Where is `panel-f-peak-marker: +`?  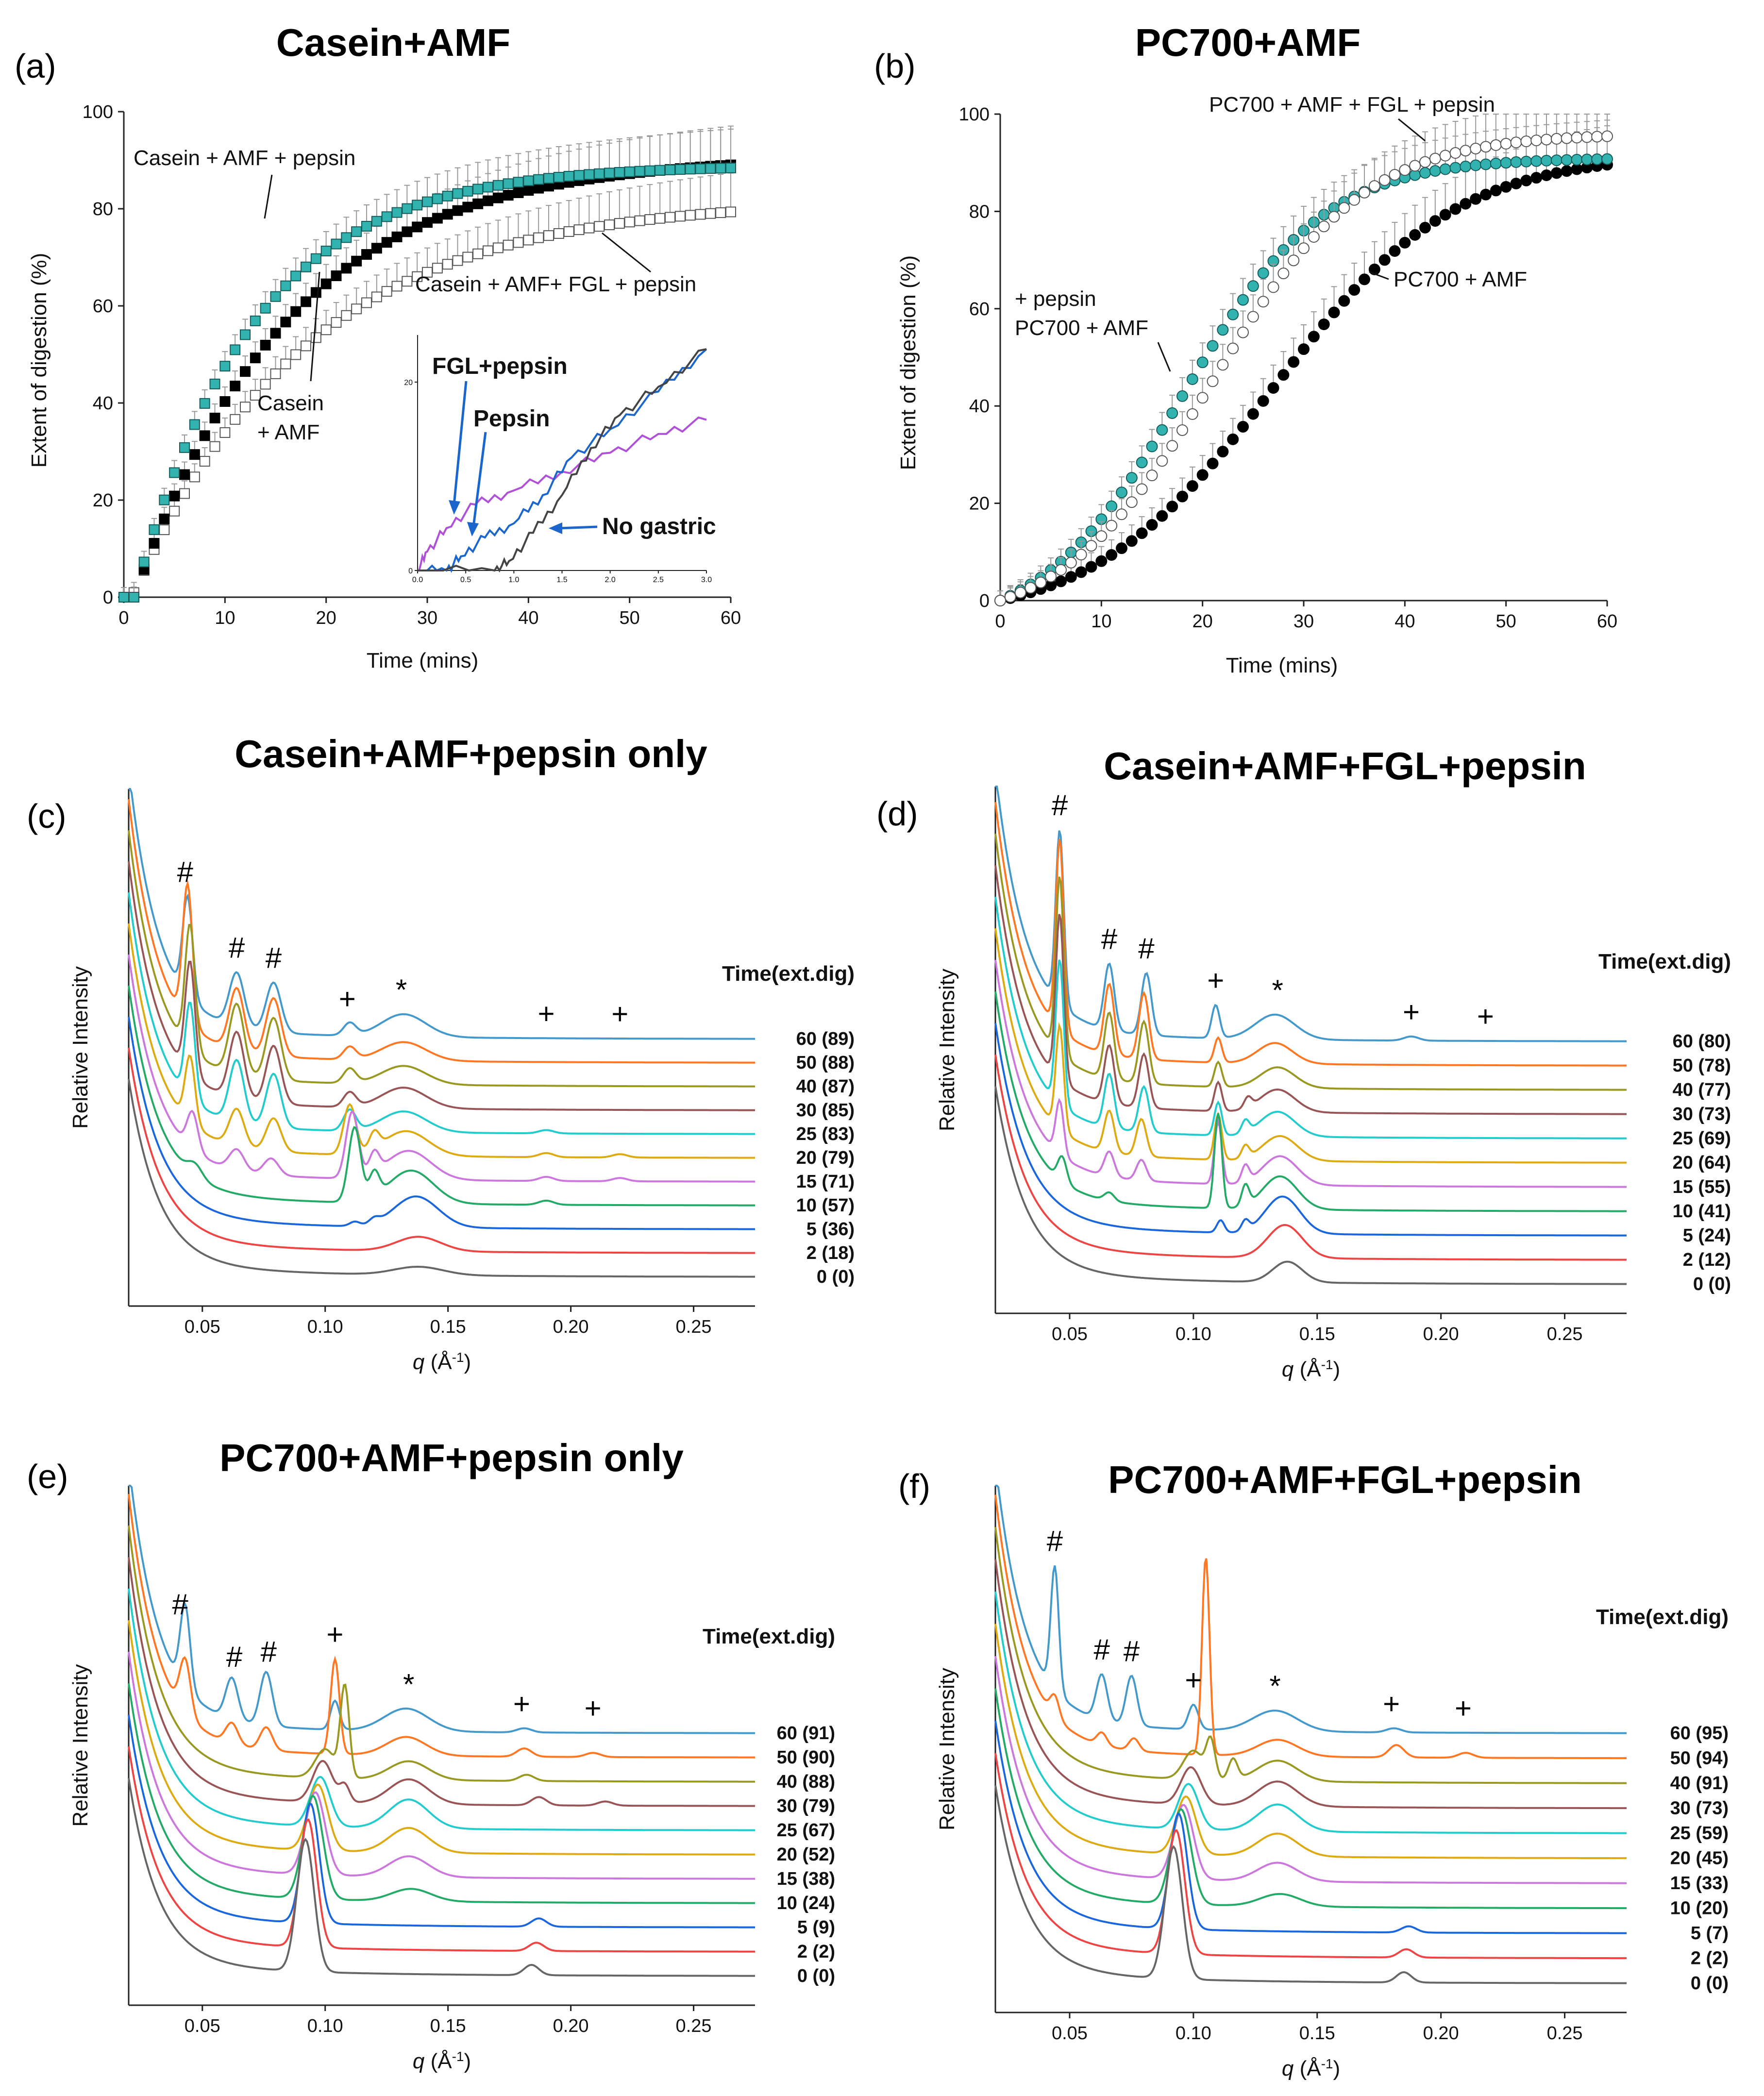 panel-f-peak-marker: + is located at coordinates (1193, 1680).